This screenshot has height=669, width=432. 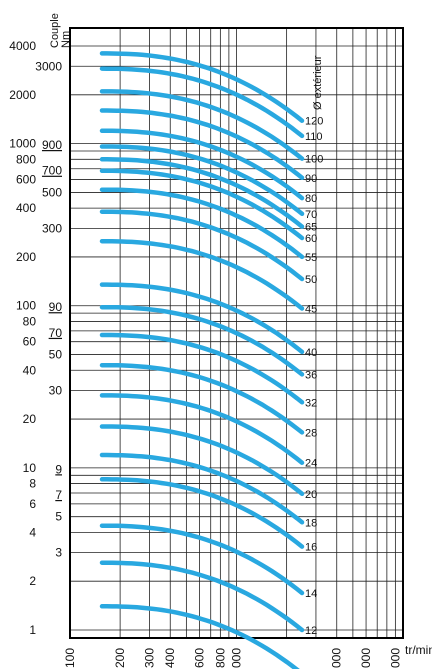 What do you see at coordinates (202, 193) in the screenshot?
I see `curve-d65` at bounding box center [202, 193].